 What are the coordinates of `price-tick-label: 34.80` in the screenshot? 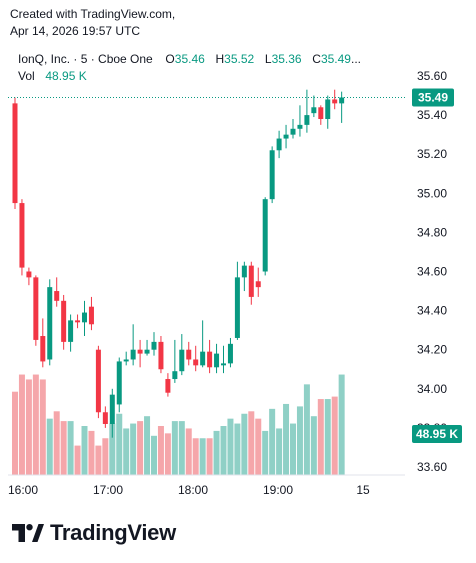 It's located at (432, 232).